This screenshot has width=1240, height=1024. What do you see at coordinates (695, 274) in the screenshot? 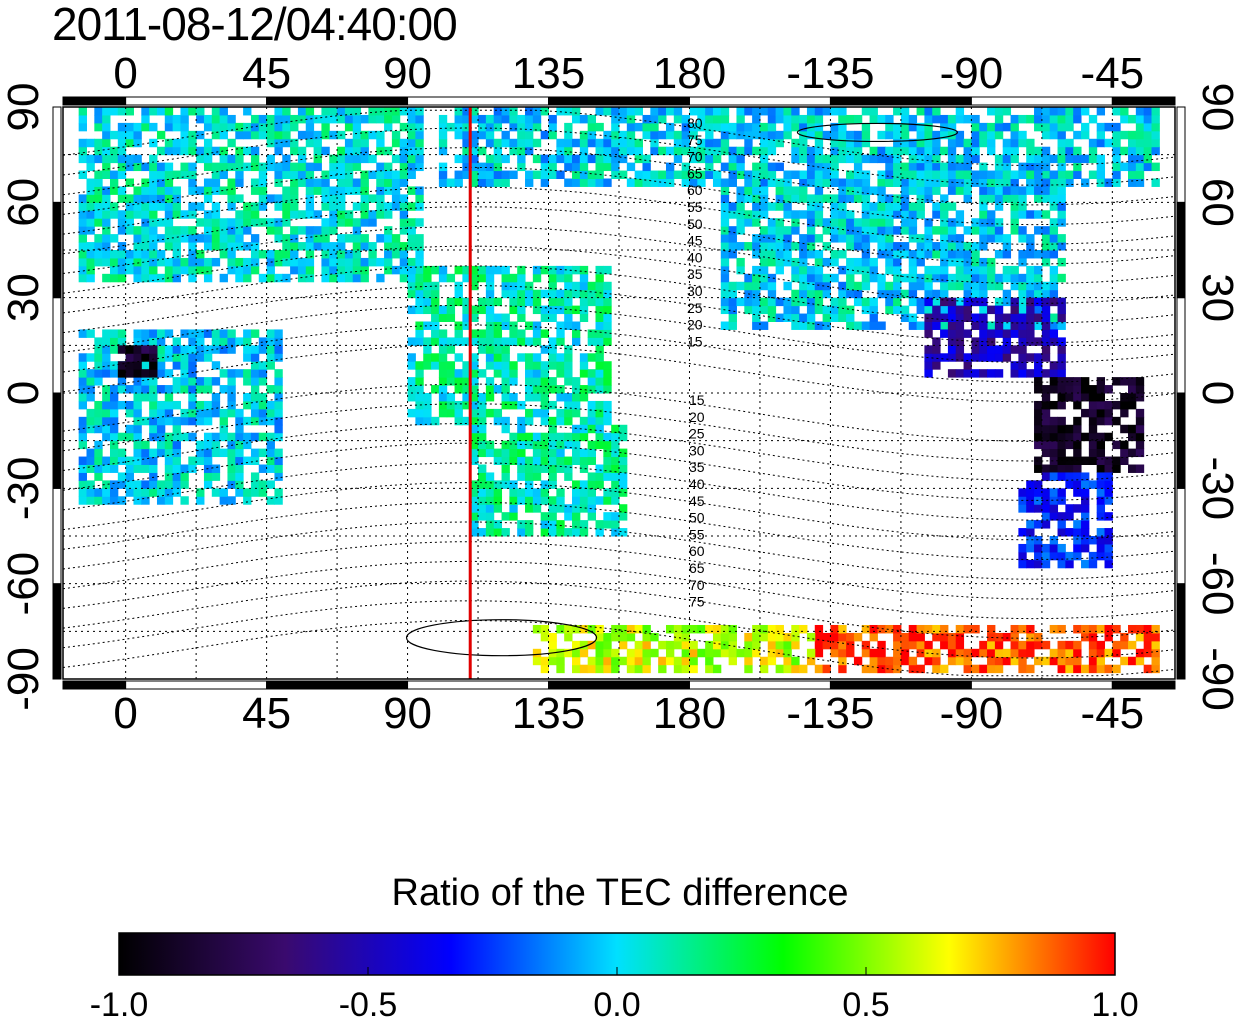
I see `contour-label-north: 35` at bounding box center [695, 274].